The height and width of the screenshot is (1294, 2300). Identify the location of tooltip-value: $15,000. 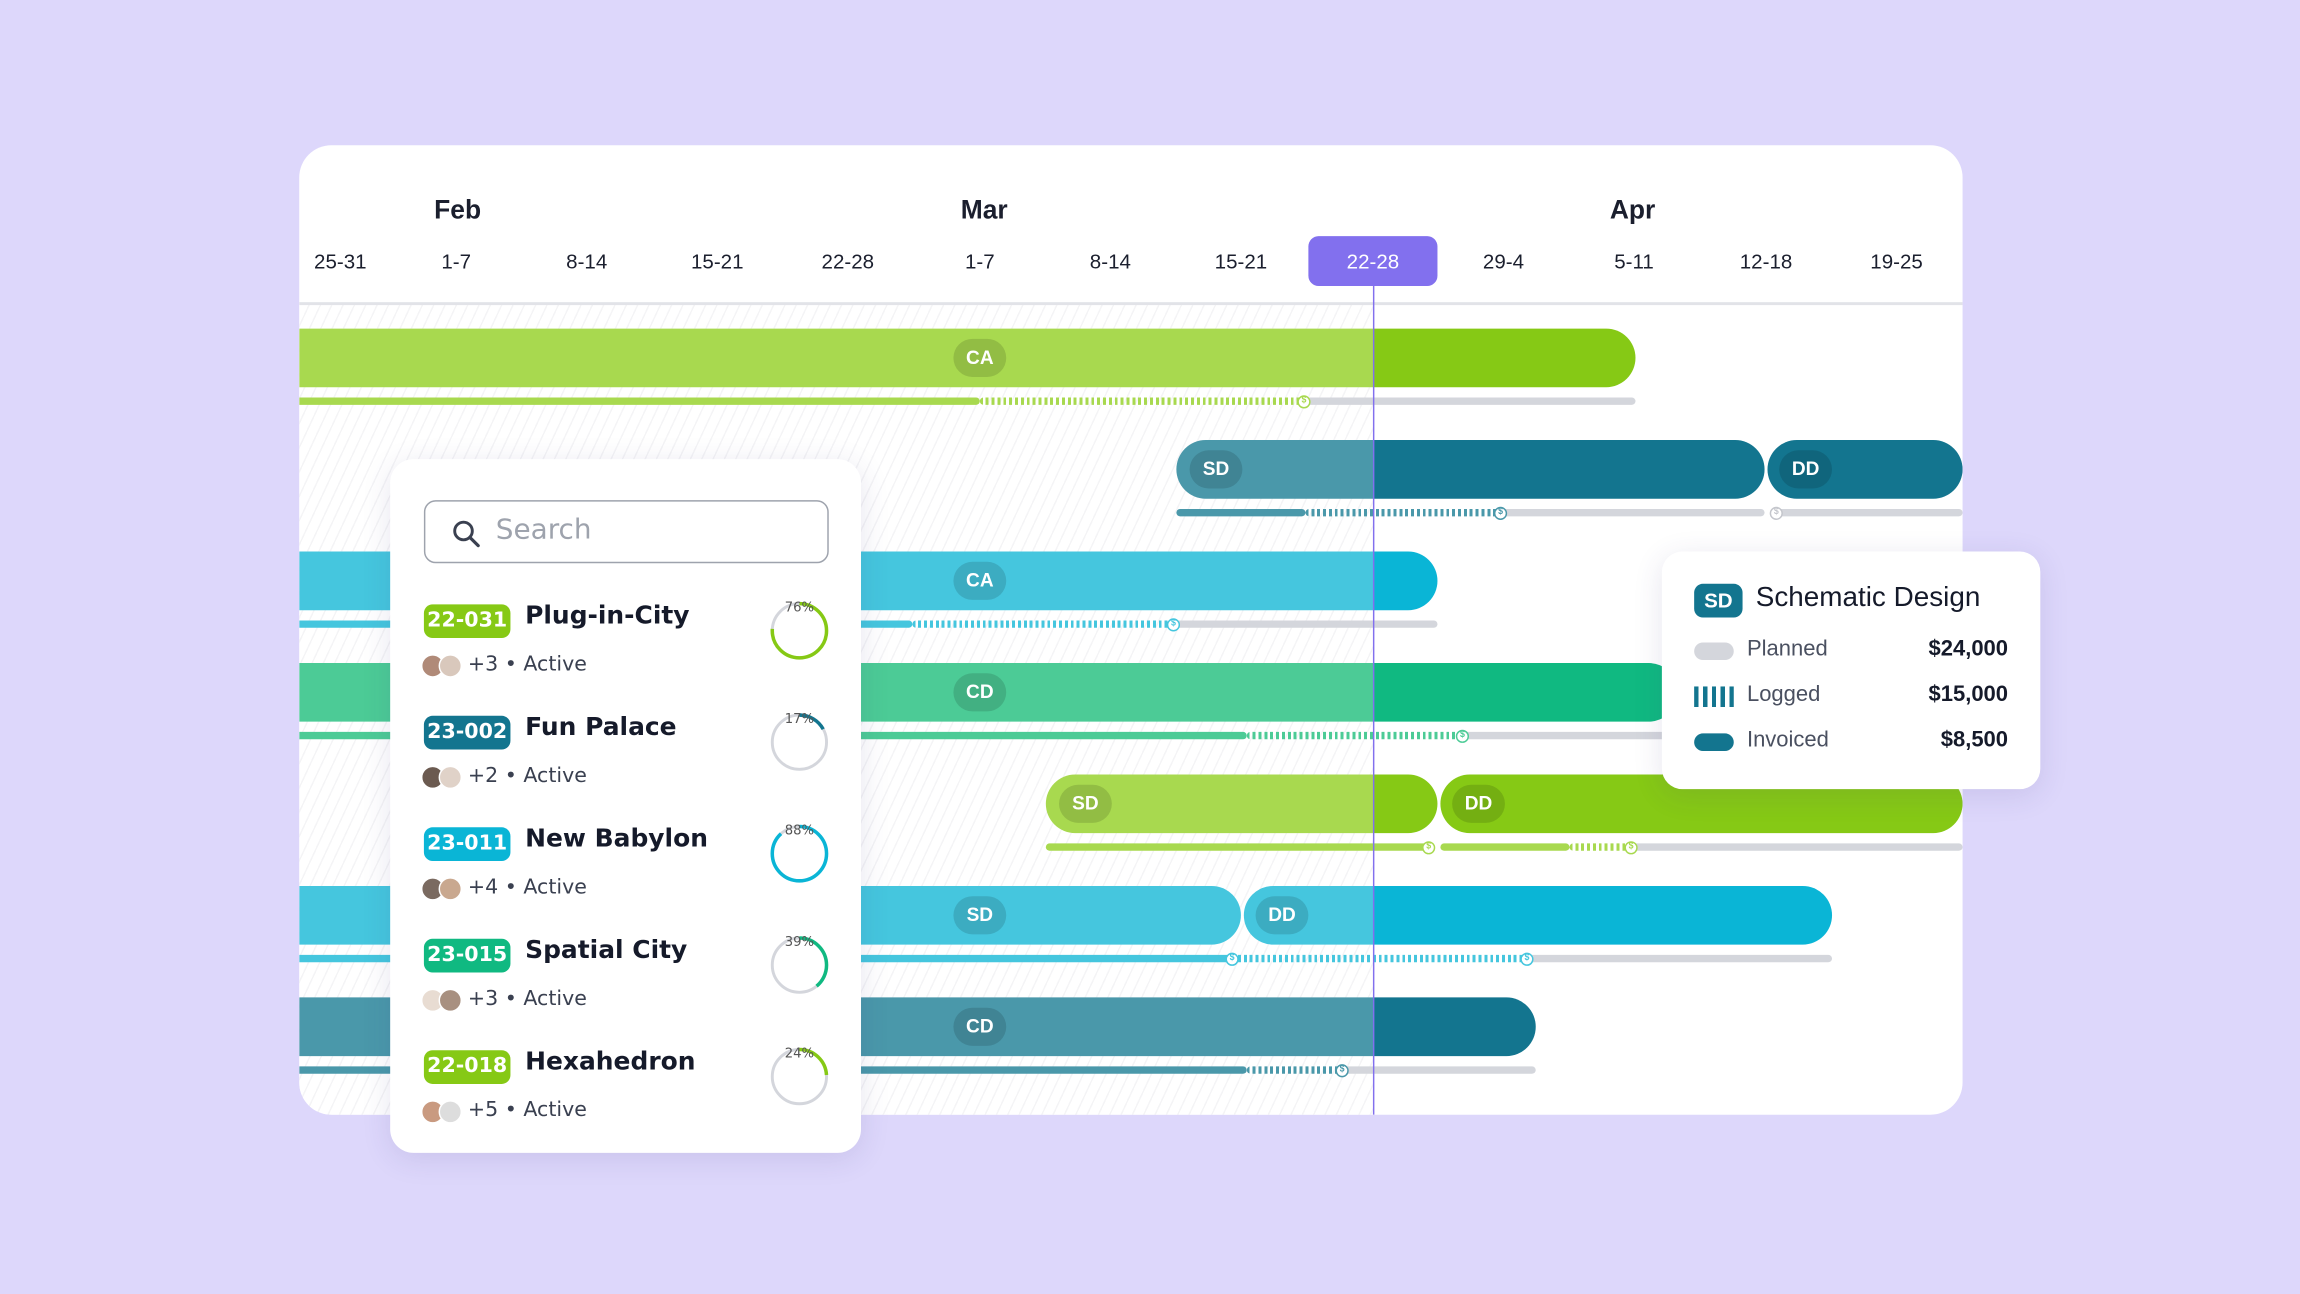
(1968, 694).